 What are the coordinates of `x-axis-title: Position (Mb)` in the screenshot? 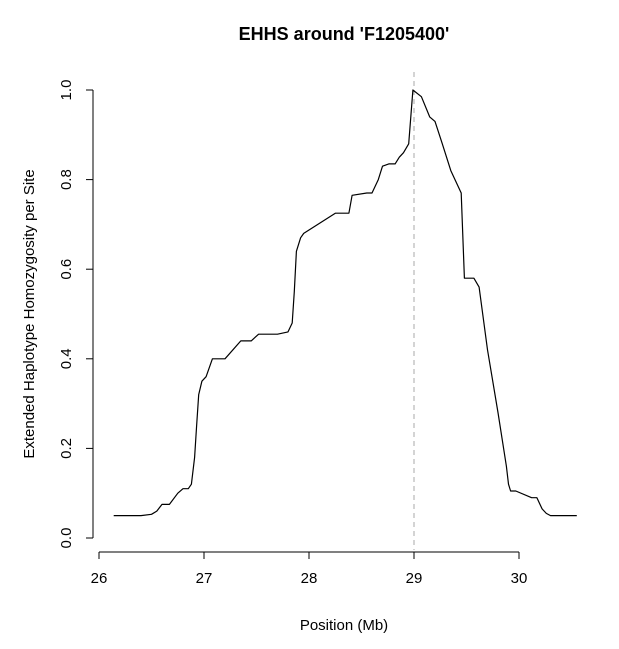 It's located at (344, 625).